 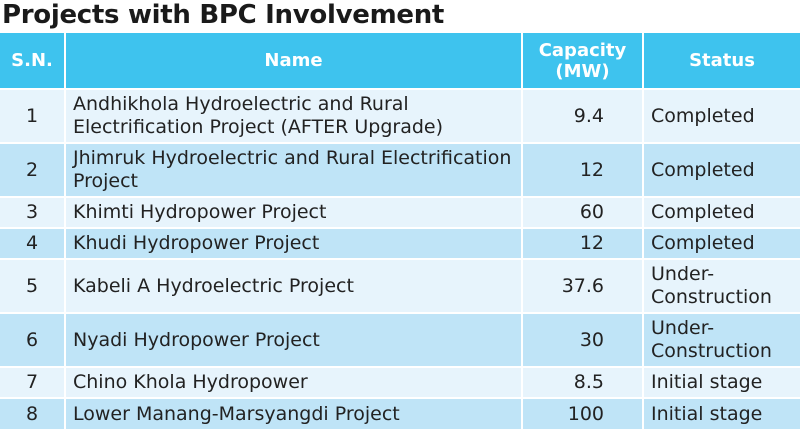 I want to click on row-sn: 5, so click(x=32, y=285).